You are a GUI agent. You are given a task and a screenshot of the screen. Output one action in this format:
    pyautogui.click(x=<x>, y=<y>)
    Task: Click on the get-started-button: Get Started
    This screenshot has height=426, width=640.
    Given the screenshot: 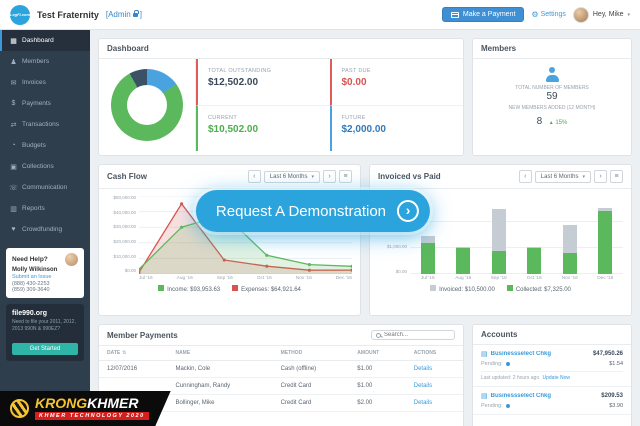 What is the action you would take?
    pyautogui.click(x=45, y=348)
    